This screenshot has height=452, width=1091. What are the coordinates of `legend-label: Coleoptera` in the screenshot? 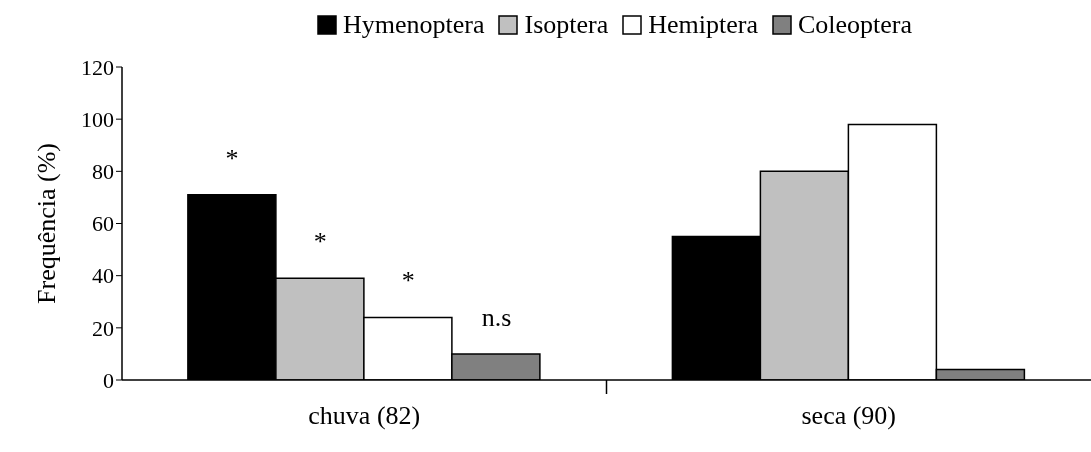 It's located at (855, 25).